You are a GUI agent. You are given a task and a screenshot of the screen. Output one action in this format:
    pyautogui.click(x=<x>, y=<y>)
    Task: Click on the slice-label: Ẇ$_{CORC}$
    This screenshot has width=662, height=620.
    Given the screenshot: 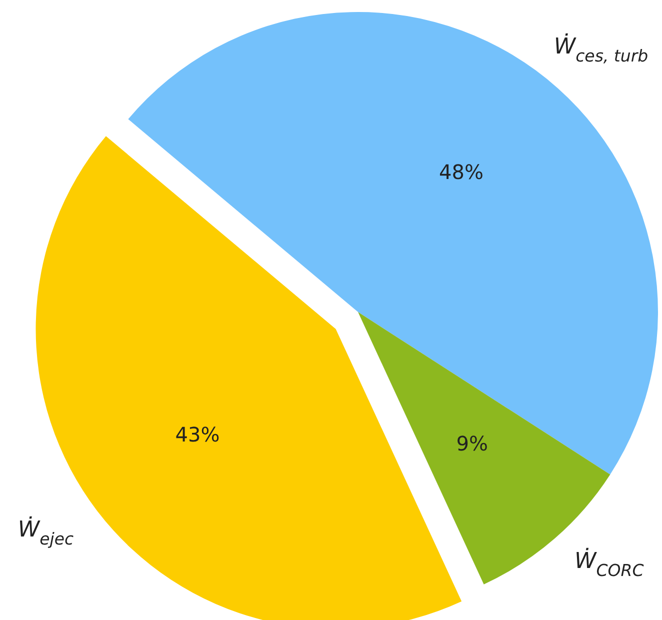 What is the action you would take?
    pyautogui.click(x=609, y=563)
    